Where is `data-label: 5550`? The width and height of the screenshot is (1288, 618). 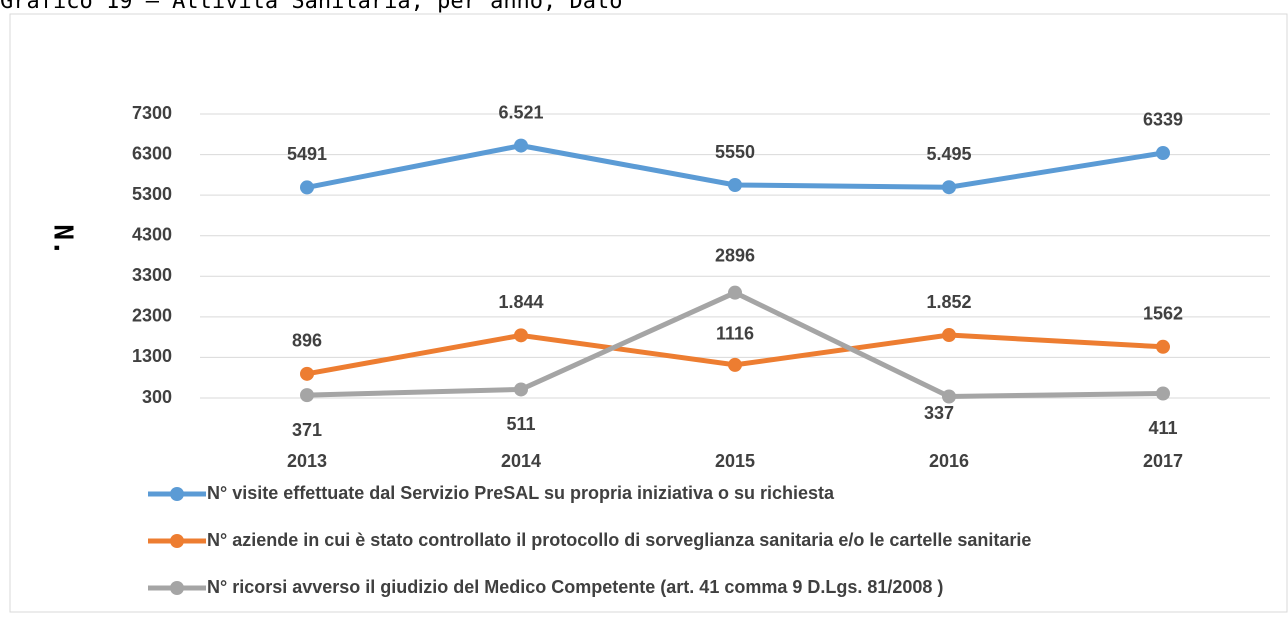 data-label: 5550 is located at coordinates (735, 152).